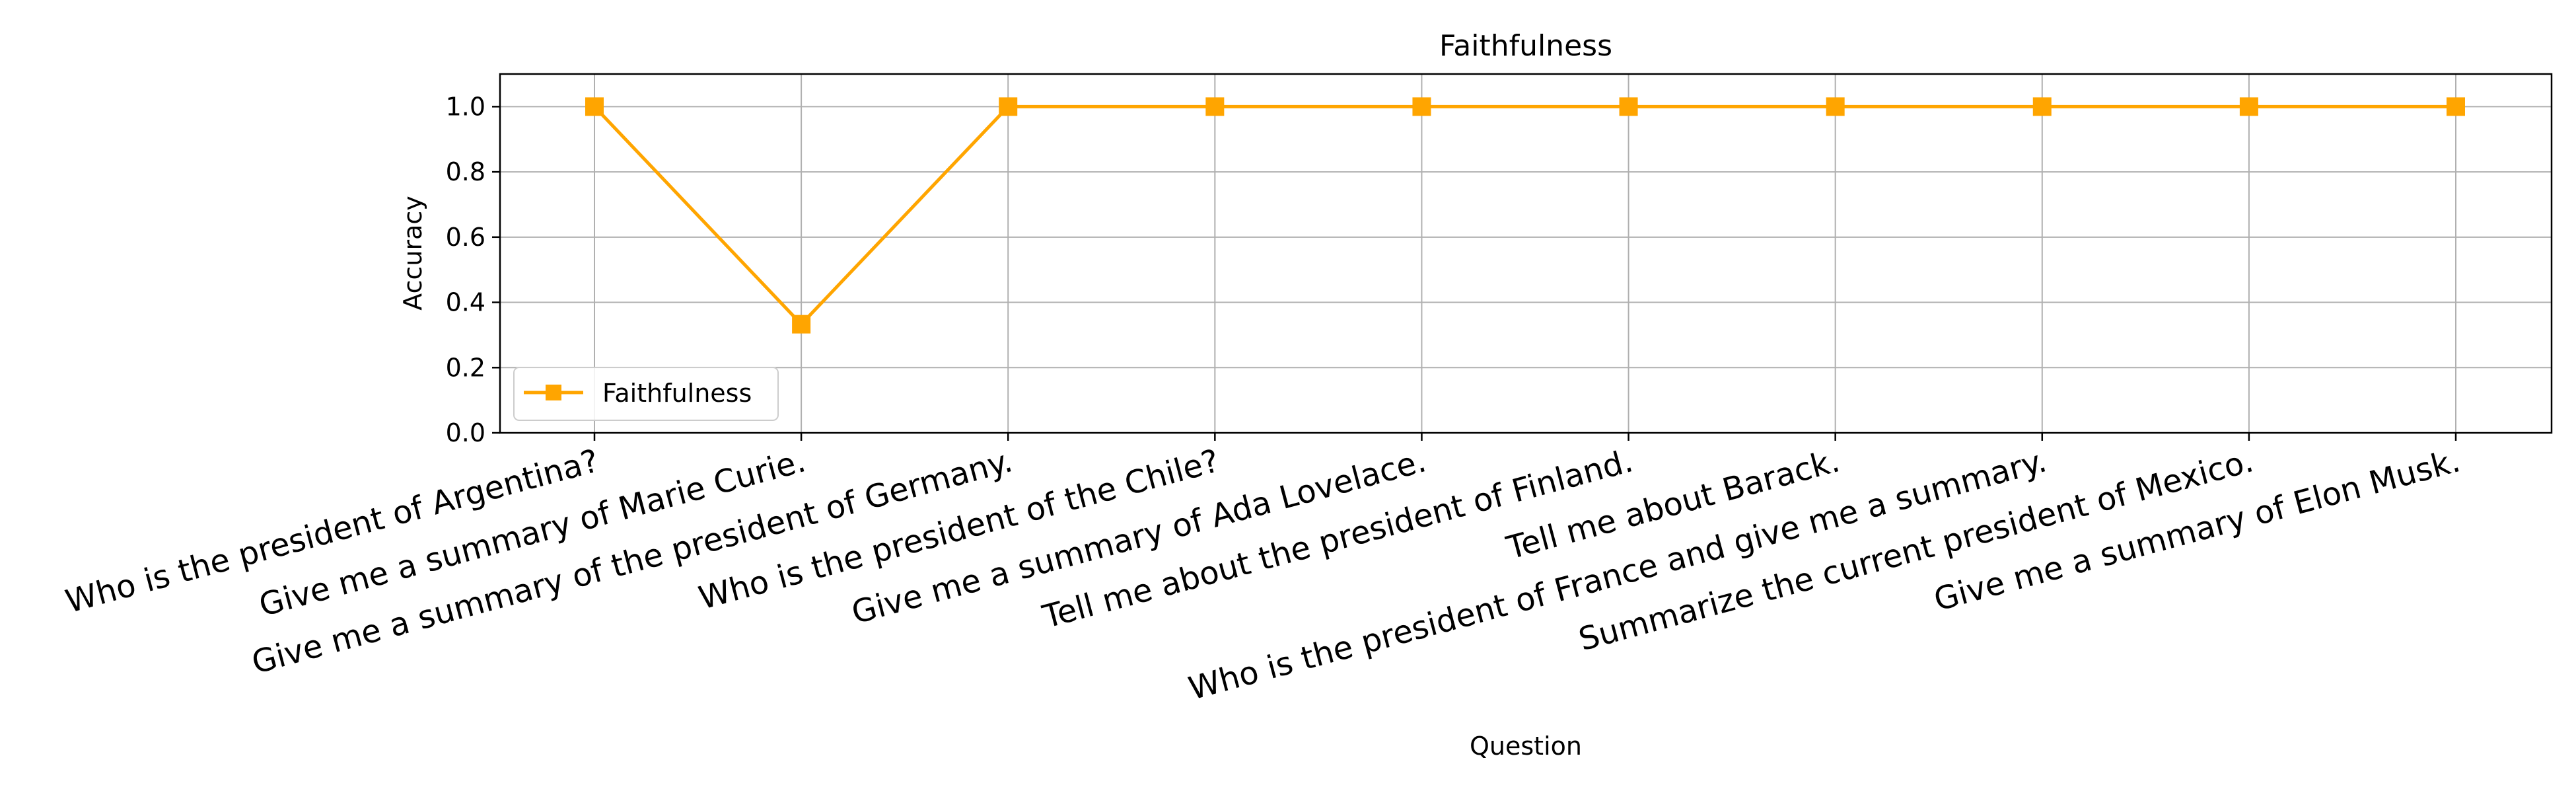 Image resolution: width=2576 pixels, height=793 pixels. I want to click on y-tick-label: 0.0, so click(466, 432).